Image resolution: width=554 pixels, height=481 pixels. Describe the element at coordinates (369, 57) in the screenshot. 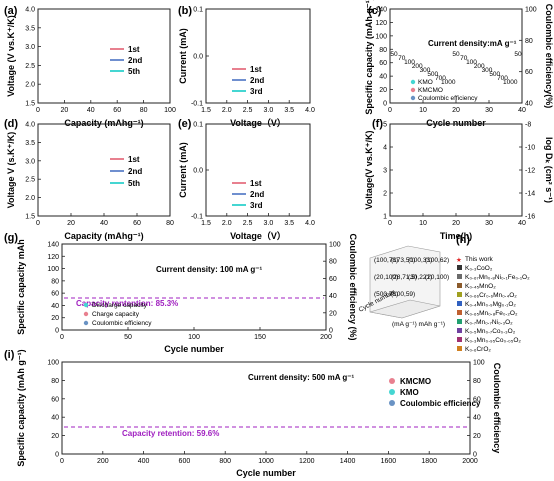

I see `y-axis-label-c: Specific capacity (mAh g⁻¹)` at that location.